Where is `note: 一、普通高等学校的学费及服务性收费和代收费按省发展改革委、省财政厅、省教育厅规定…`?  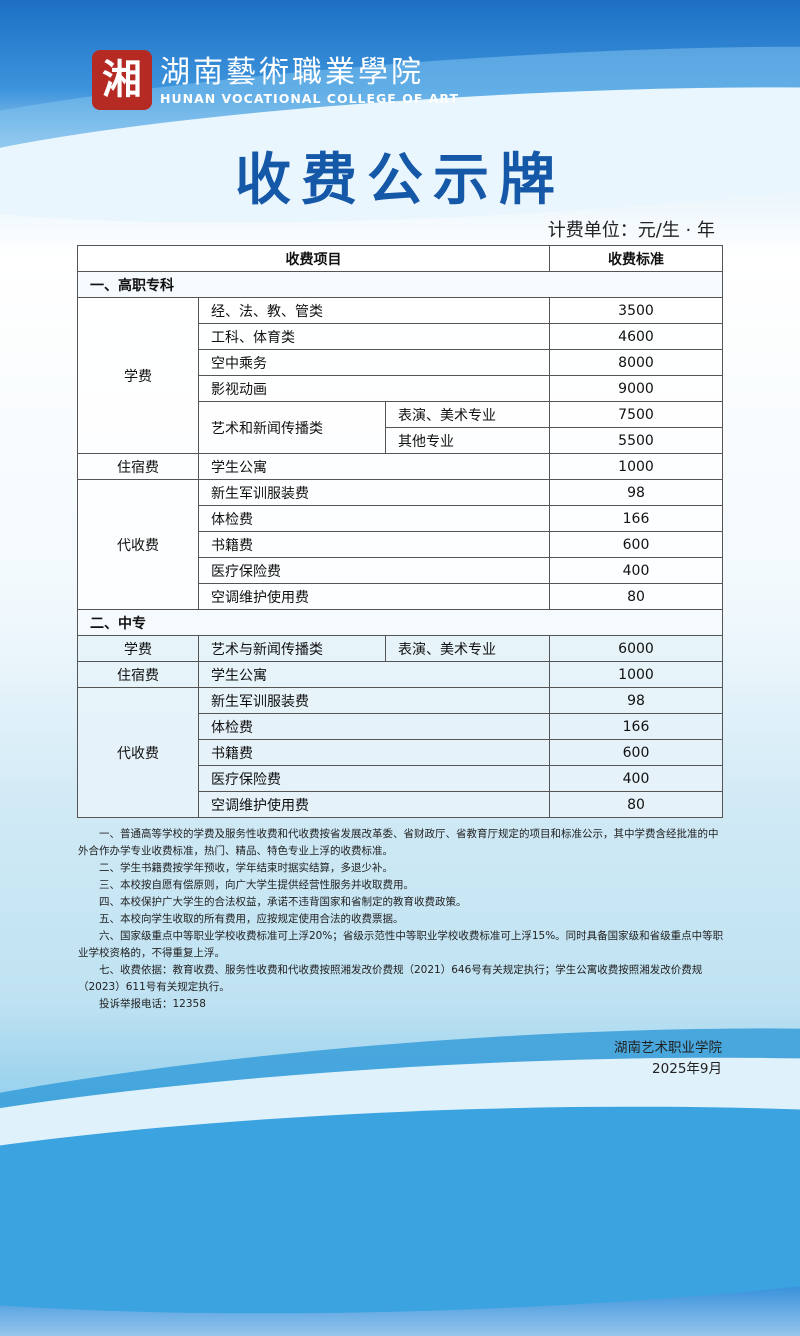 note: 一、普通高等学校的学费及服务性收费和代收费按省发展改革委、省财政厅、省教育厅规定… is located at coordinates (398, 842).